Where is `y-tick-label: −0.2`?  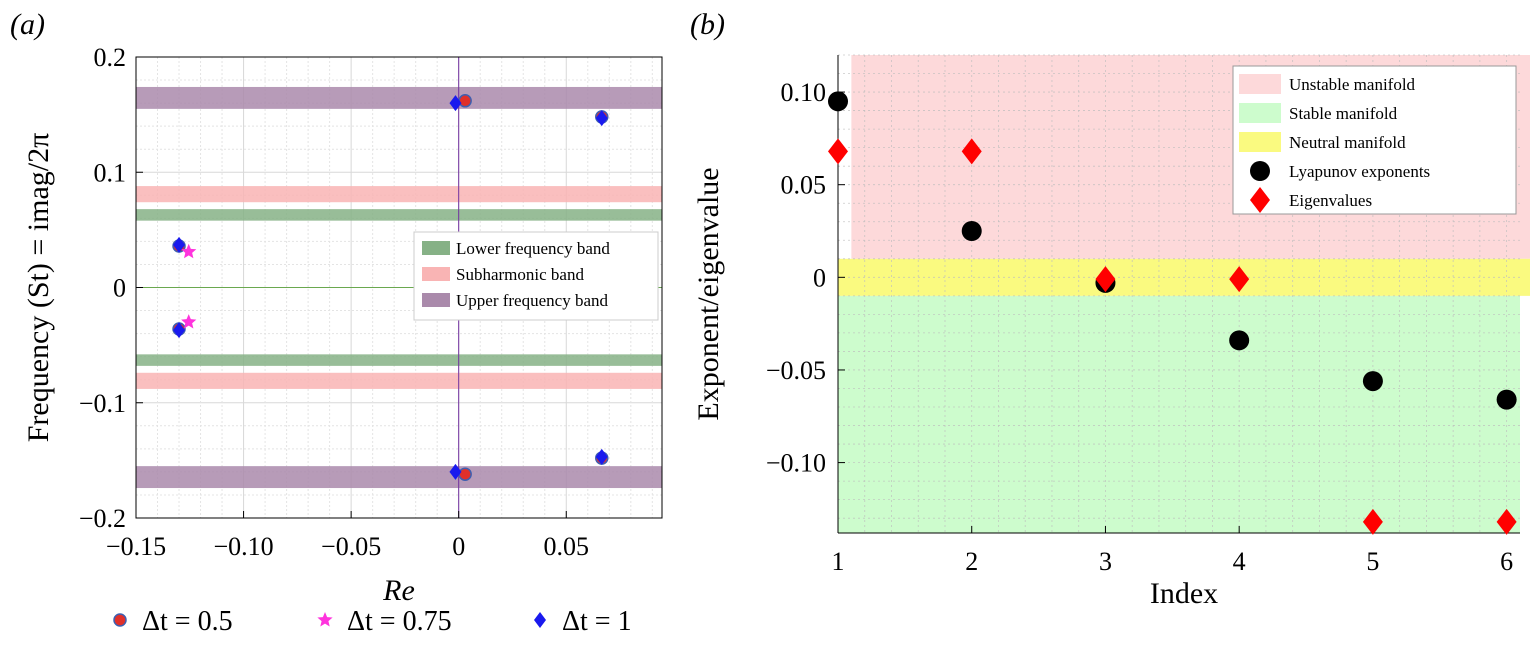 y-tick-label: −0.2 is located at coordinates (102, 518).